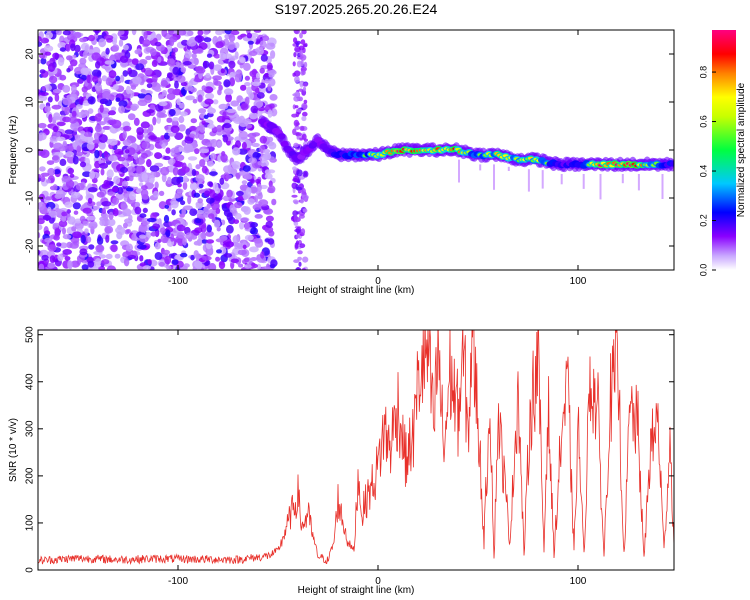 This screenshot has width=750, height=600. What do you see at coordinates (13, 450) in the screenshot?
I see `snr-y-axis-label: SNR (10 * v/v)` at bounding box center [13, 450].